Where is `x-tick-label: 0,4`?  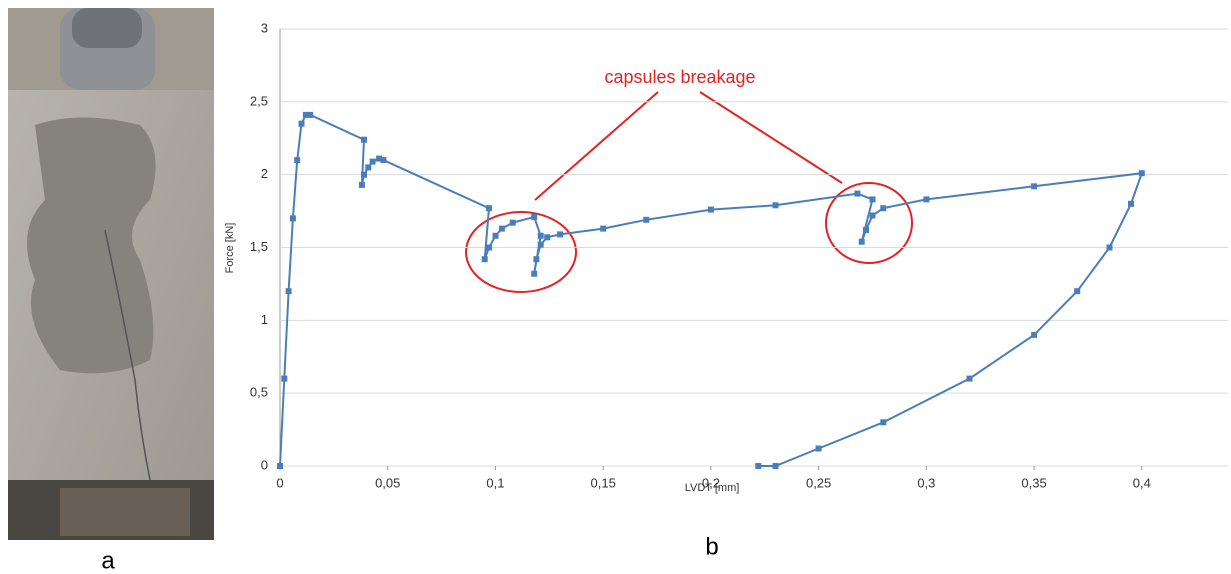 x-tick-label: 0,4 is located at coordinates (1142, 482).